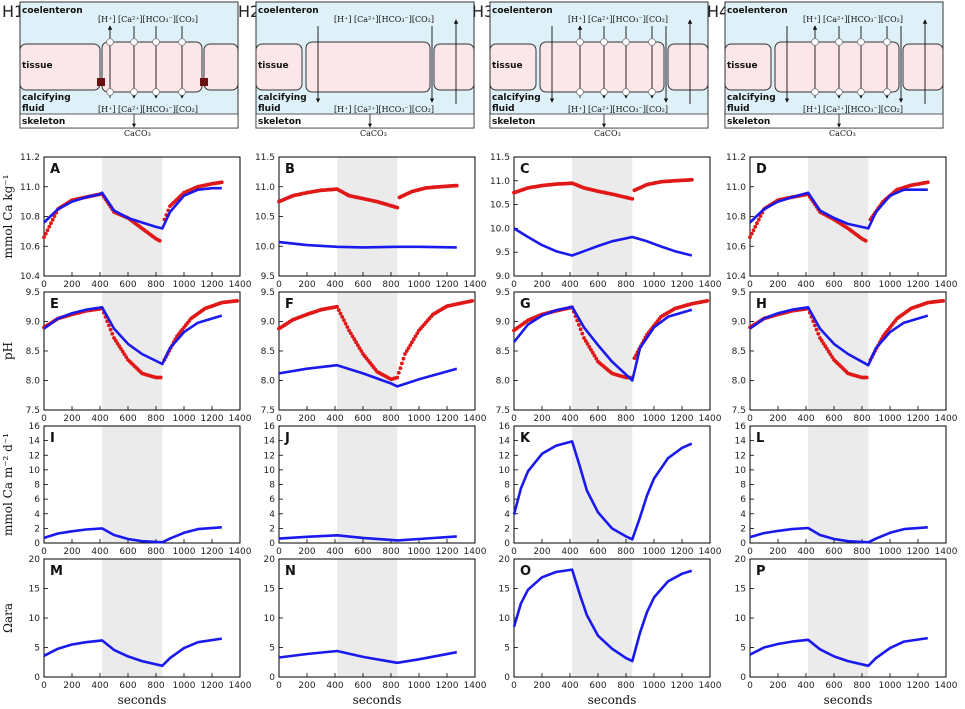 Image resolution: width=965 pixels, height=709 pixels. Describe the element at coordinates (507, 486) in the screenshot. I see `y-tick-label: 8` at that location.